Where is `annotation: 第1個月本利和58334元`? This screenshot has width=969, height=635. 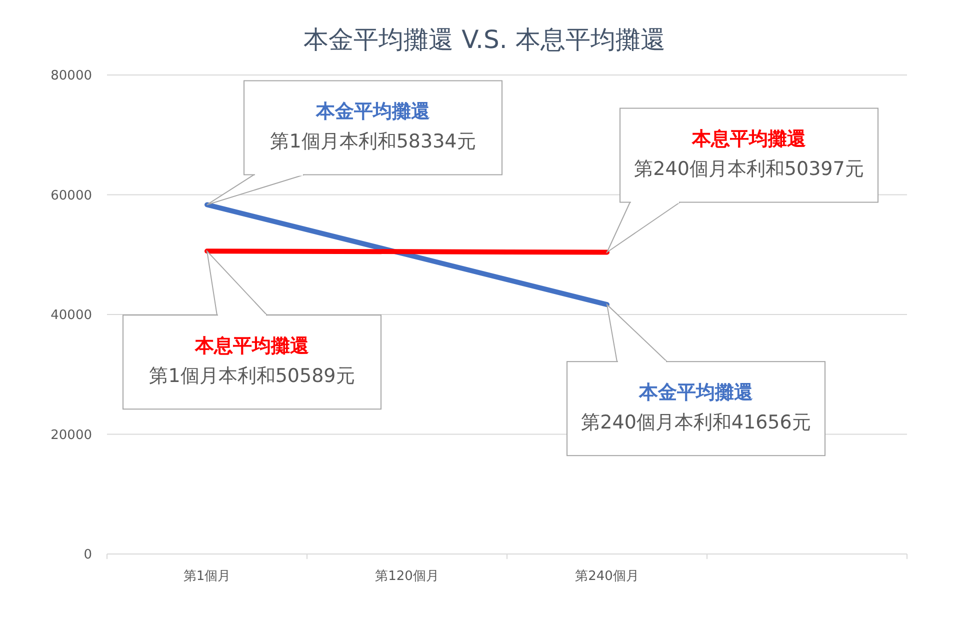
annotation: 第1個月本利和58334元 is located at coordinates (373, 141).